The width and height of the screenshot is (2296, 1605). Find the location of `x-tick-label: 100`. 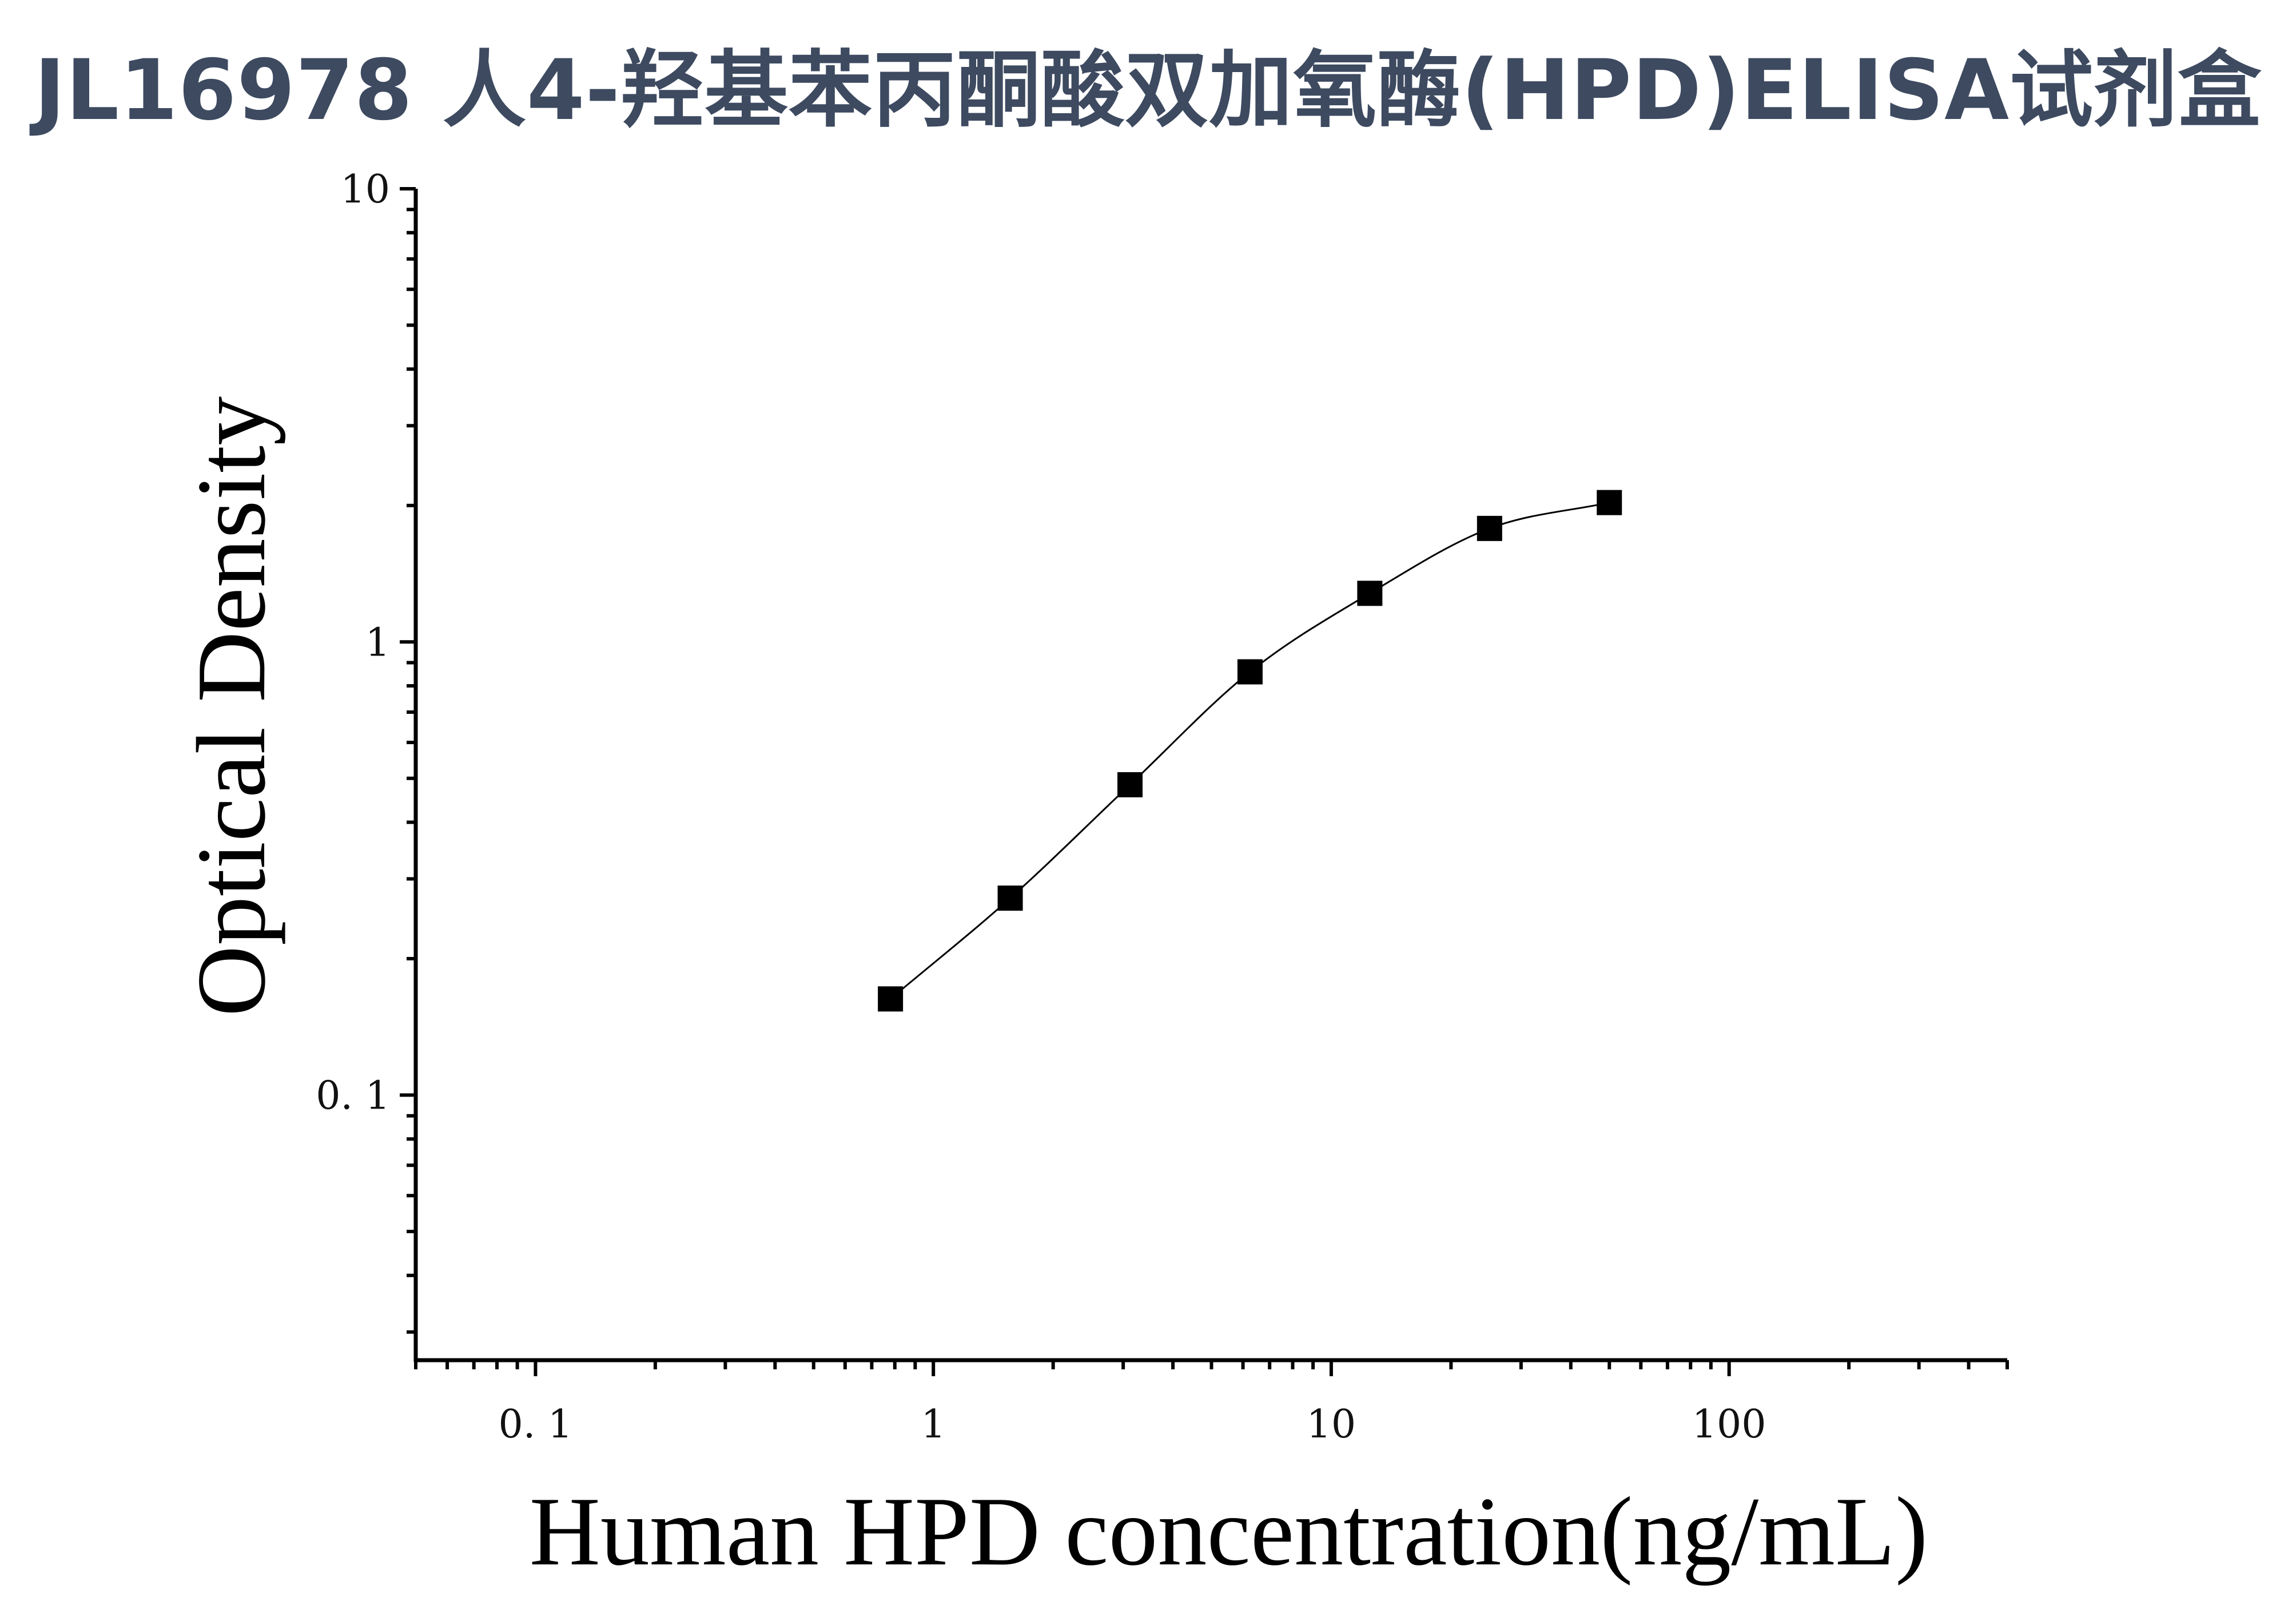

x-tick-label: 100 is located at coordinates (1729, 1424).